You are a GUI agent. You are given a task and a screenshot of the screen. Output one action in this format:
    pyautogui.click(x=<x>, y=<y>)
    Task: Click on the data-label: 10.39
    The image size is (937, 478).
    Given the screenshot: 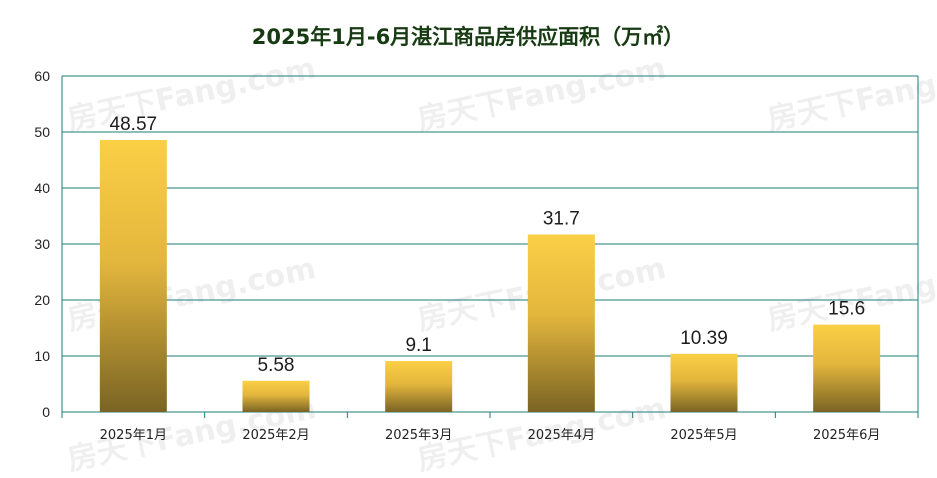 What is the action you would take?
    pyautogui.click(x=704, y=338)
    